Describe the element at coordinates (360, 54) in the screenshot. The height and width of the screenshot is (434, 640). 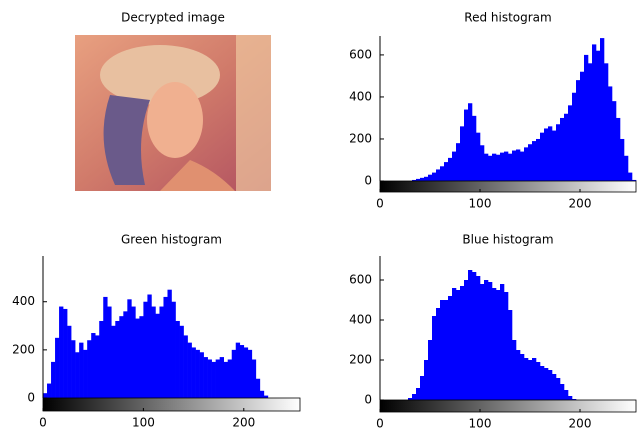
I see `y-tick-label: 600` at that location.